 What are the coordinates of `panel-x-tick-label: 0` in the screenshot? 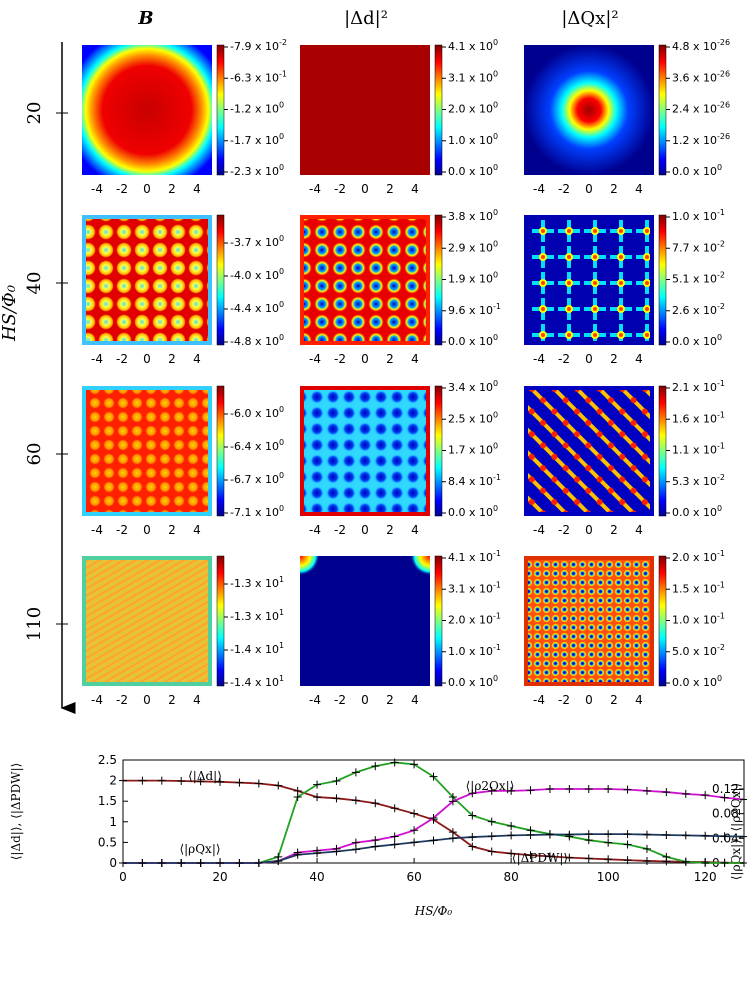 It's located at (147, 700).